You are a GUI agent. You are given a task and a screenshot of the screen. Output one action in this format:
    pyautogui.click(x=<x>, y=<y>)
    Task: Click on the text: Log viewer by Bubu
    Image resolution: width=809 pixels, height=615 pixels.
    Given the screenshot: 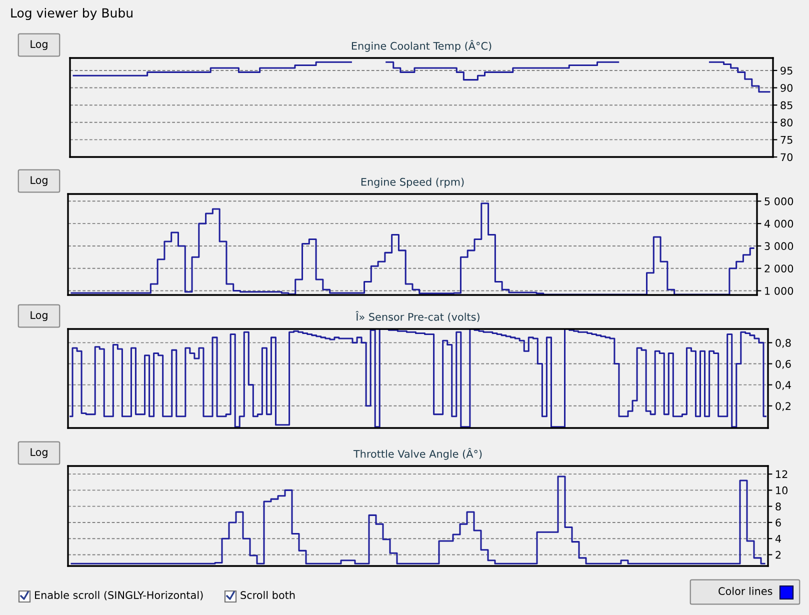 What is the action you would take?
    pyautogui.click(x=71, y=14)
    